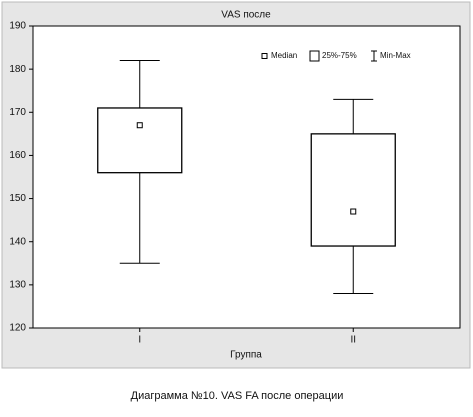 Image resolution: width=473 pixels, height=417 pixels. I want to click on y-tick-label: 160, so click(17, 155).